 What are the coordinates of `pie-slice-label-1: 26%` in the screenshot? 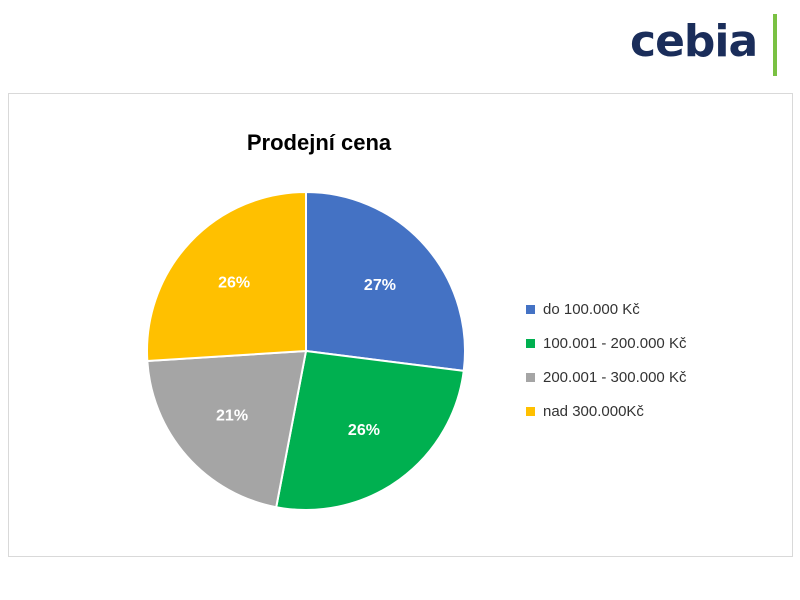 It's located at (364, 430).